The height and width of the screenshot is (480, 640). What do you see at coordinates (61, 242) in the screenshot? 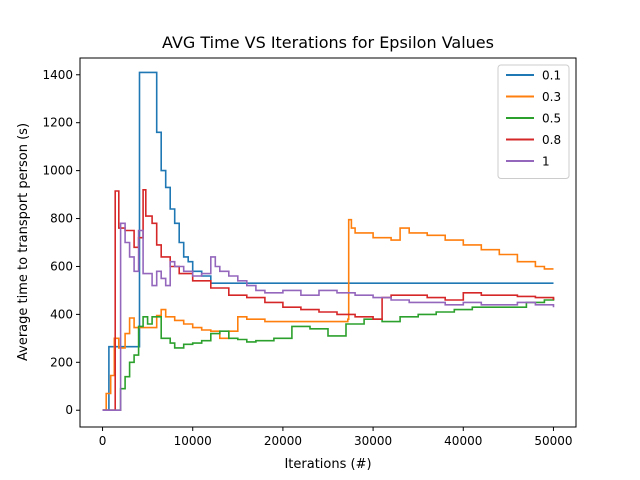
I see `y-axis: 0 200 400 600 800 1000 1200 1400` at bounding box center [61, 242].